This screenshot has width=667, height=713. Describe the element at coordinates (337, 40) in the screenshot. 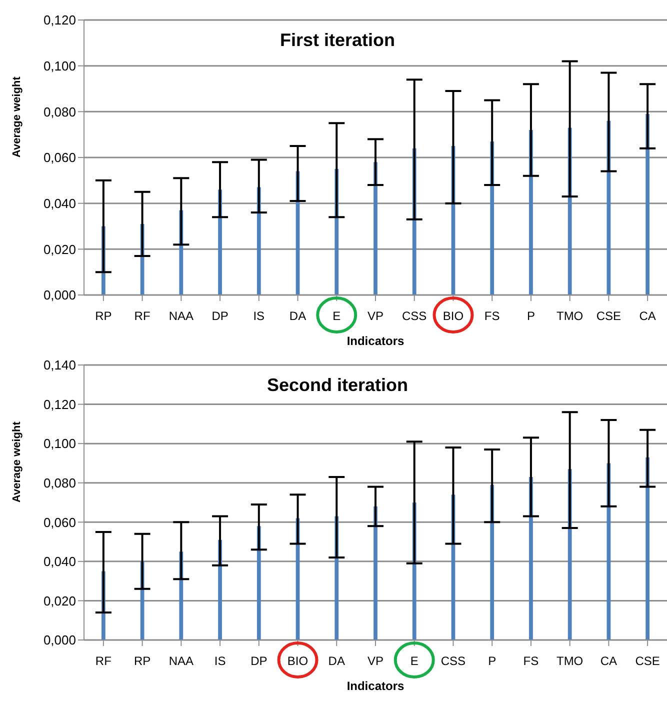

I see `text: First iteration` at that location.